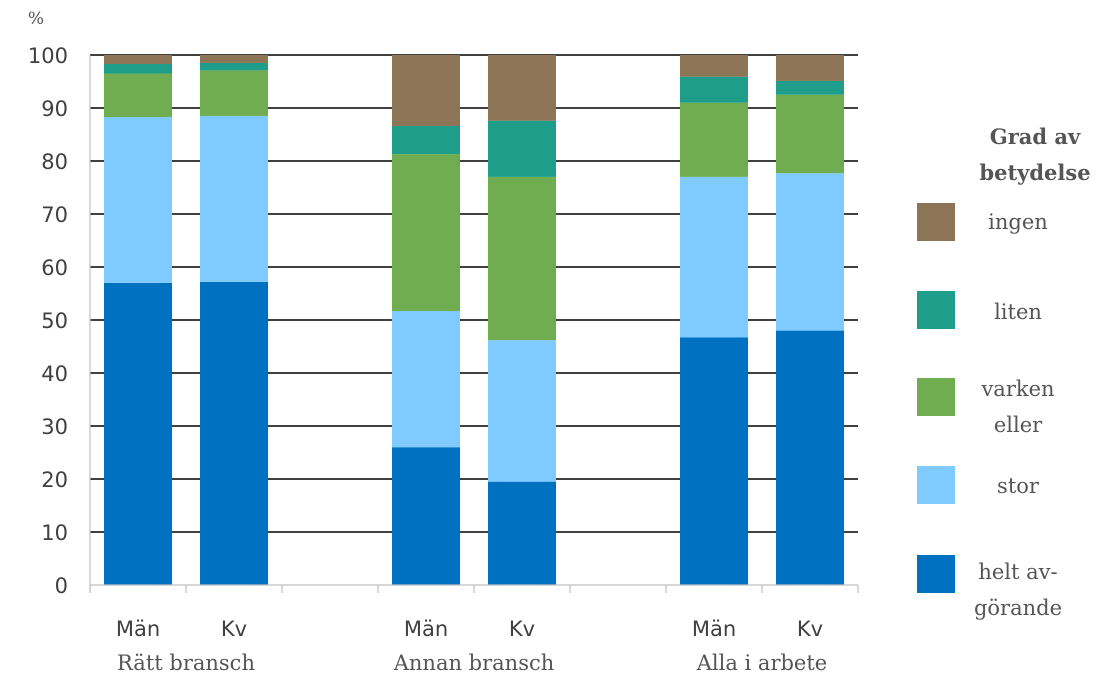 The image size is (1105, 674). I want to click on y-tick-label: 20, so click(54, 480).